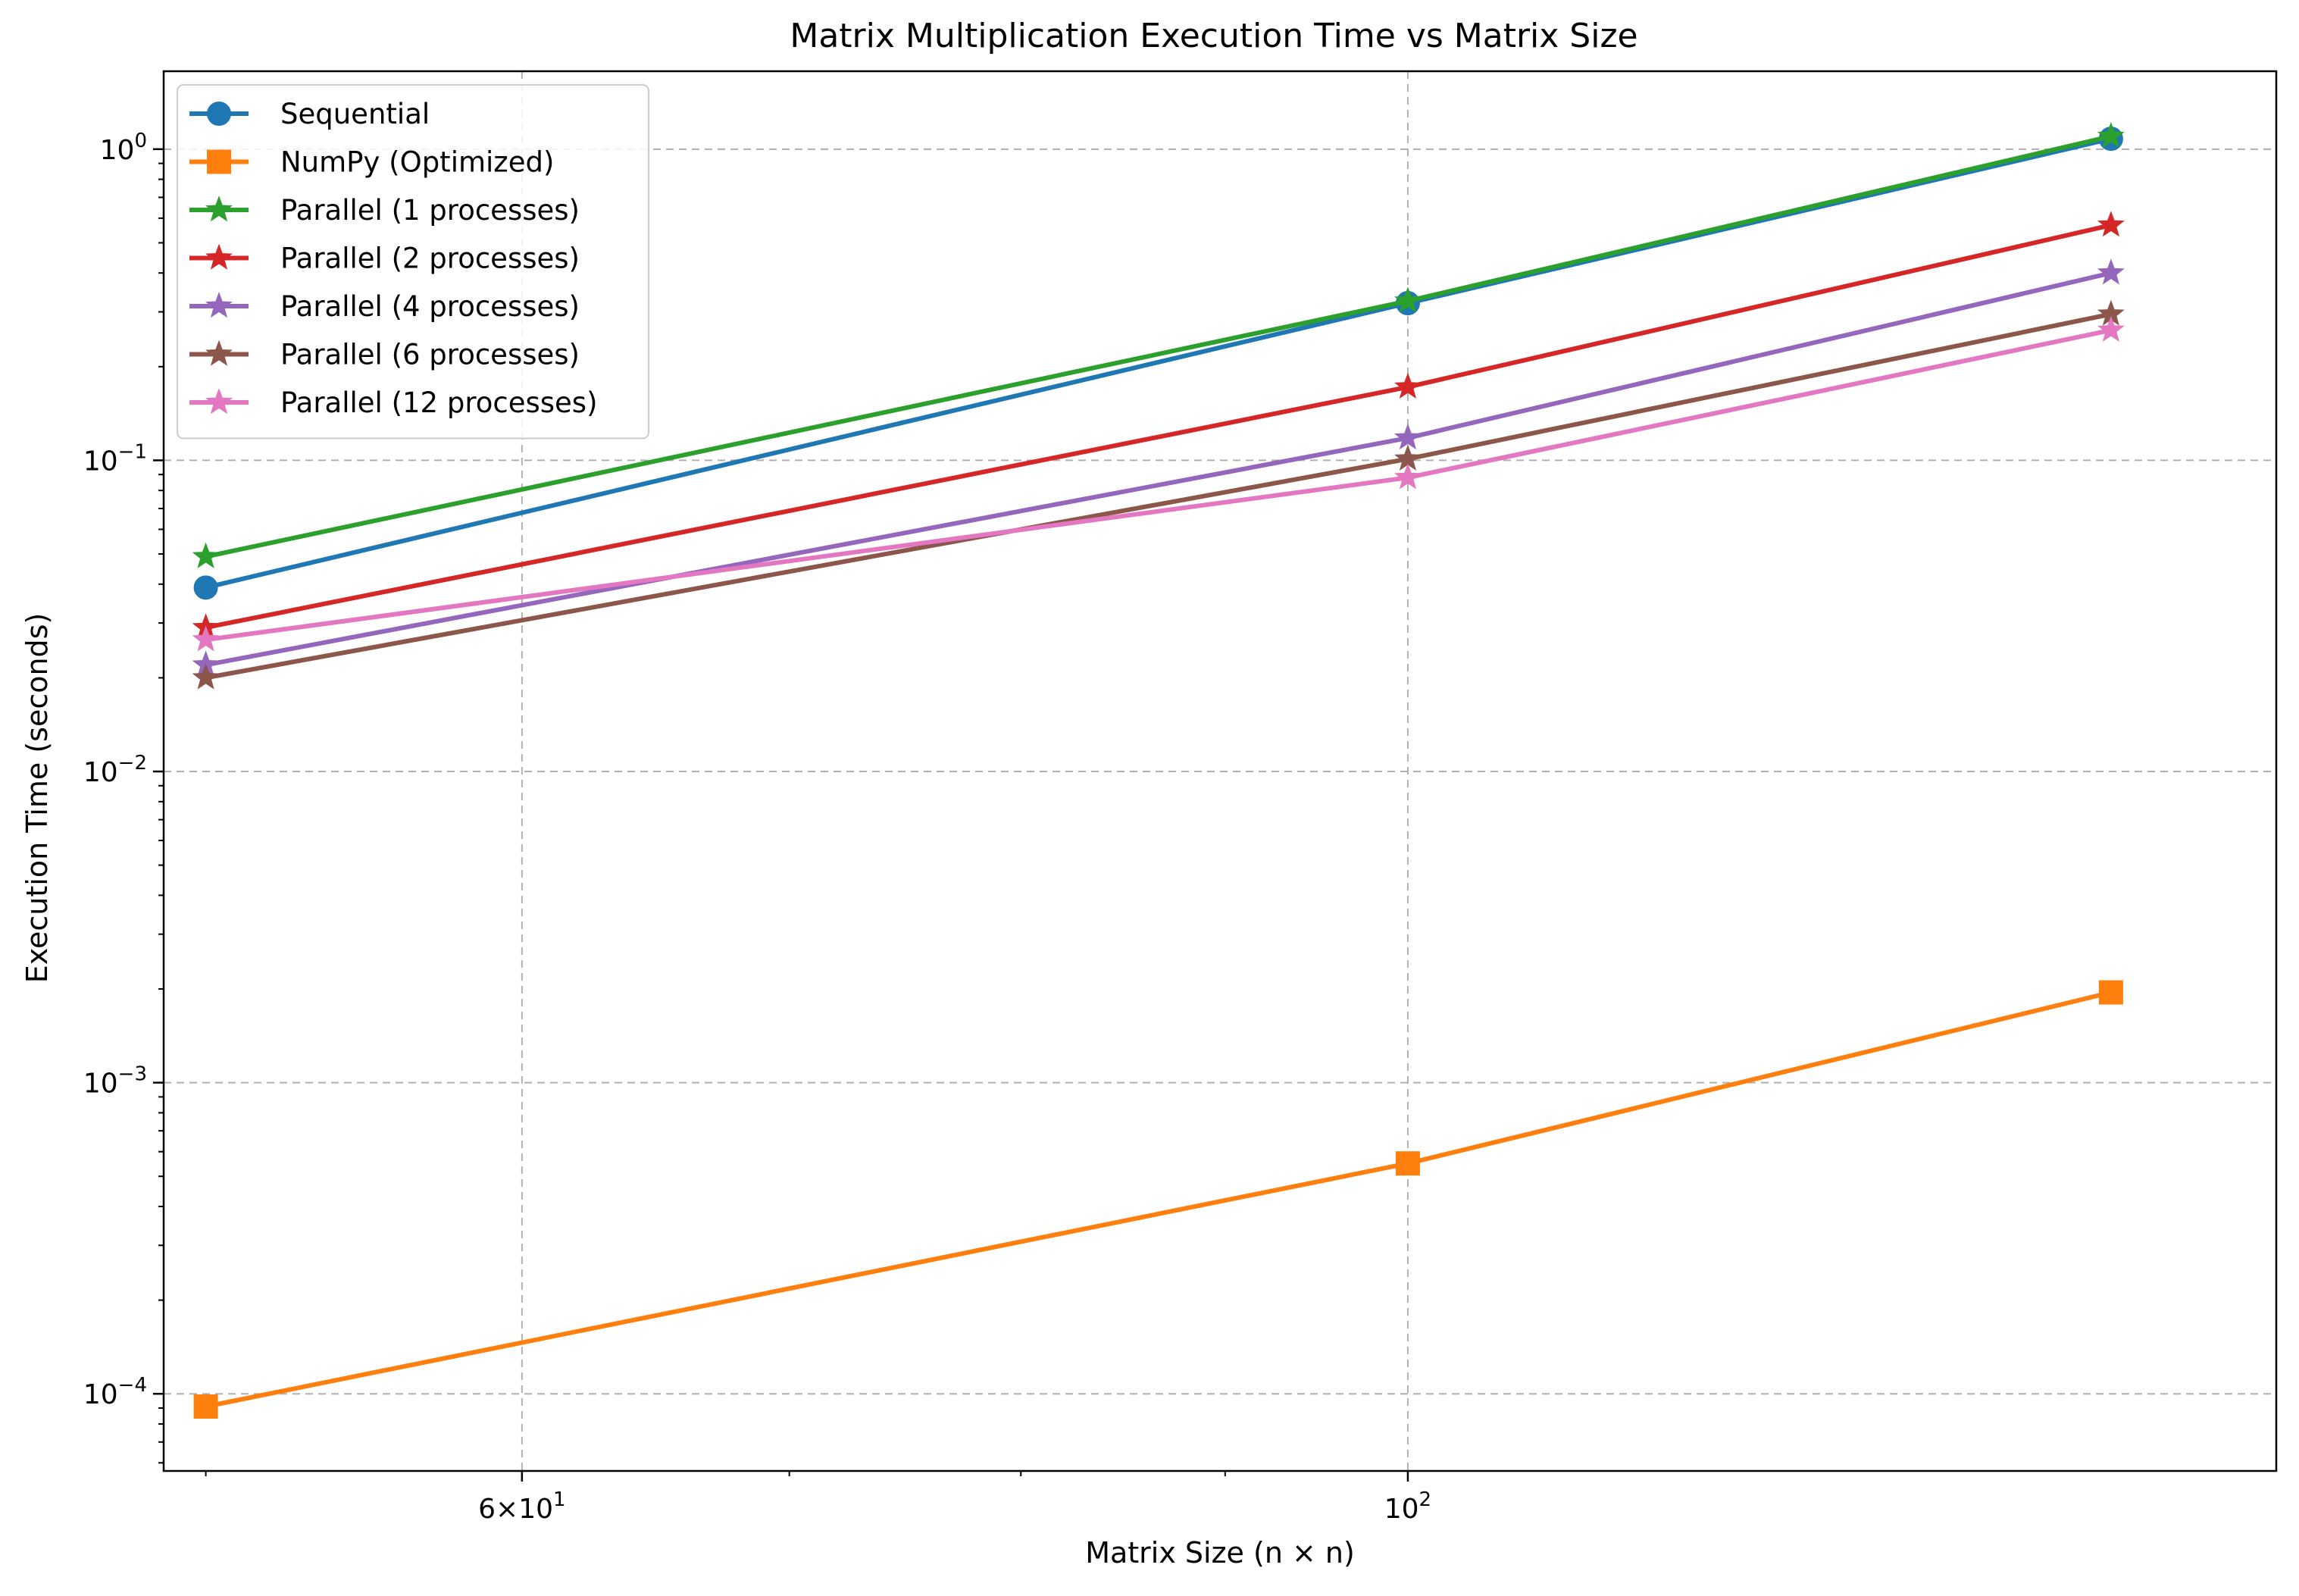  What do you see at coordinates (430, 355) in the screenshot?
I see `legend-label: Parallel (6 processes)` at bounding box center [430, 355].